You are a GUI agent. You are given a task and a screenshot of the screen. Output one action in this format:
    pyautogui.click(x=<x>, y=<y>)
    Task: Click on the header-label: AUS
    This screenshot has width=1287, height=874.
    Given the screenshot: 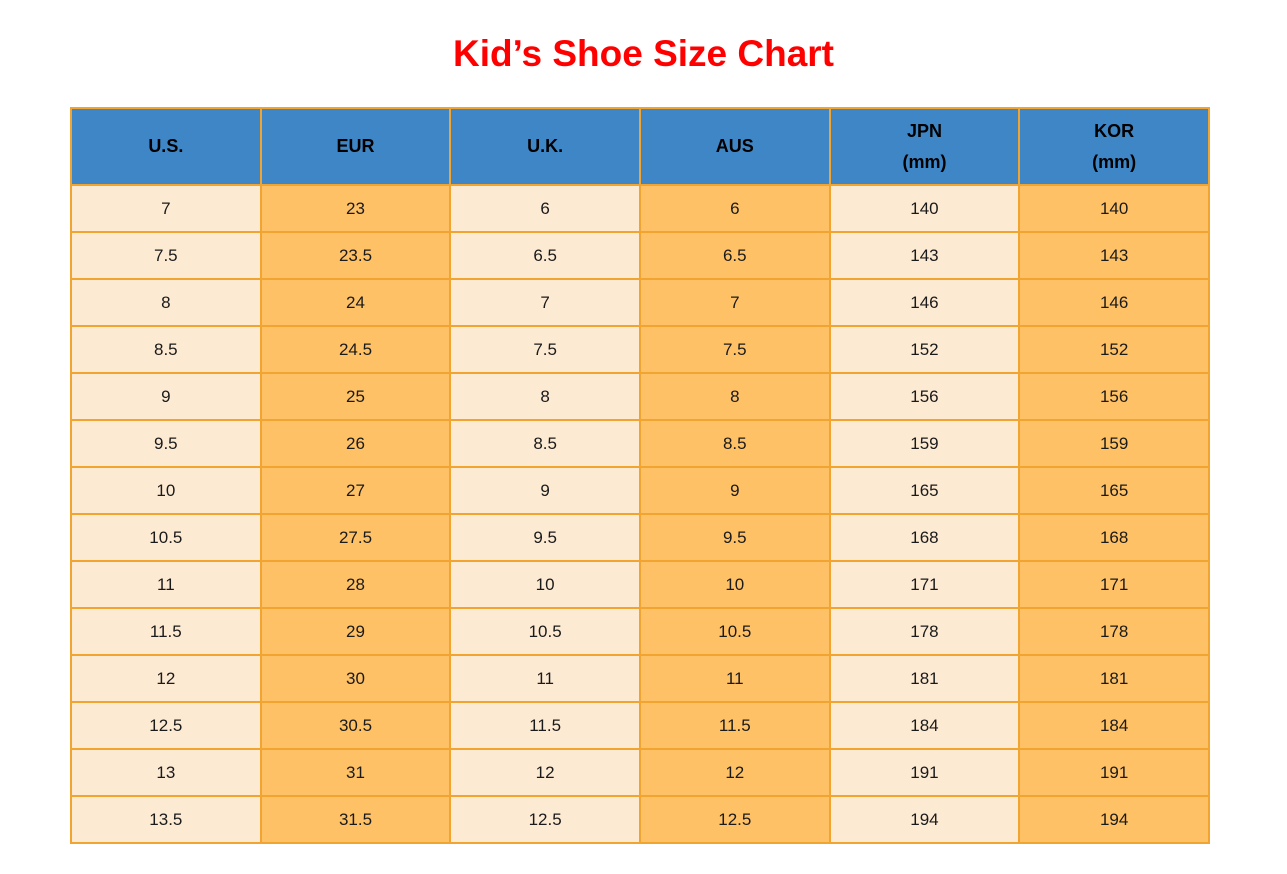 What is the action you would take?
    pyautogui.click(x=734, y=146)
    